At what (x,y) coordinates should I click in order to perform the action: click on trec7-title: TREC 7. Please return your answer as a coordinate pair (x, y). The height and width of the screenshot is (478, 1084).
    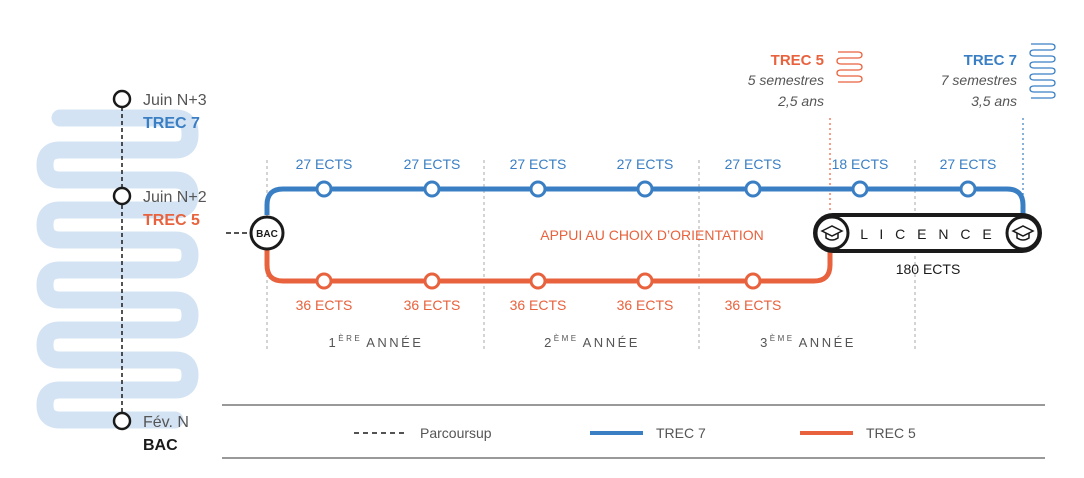
    Looking at the image, I should click on (990, 60).